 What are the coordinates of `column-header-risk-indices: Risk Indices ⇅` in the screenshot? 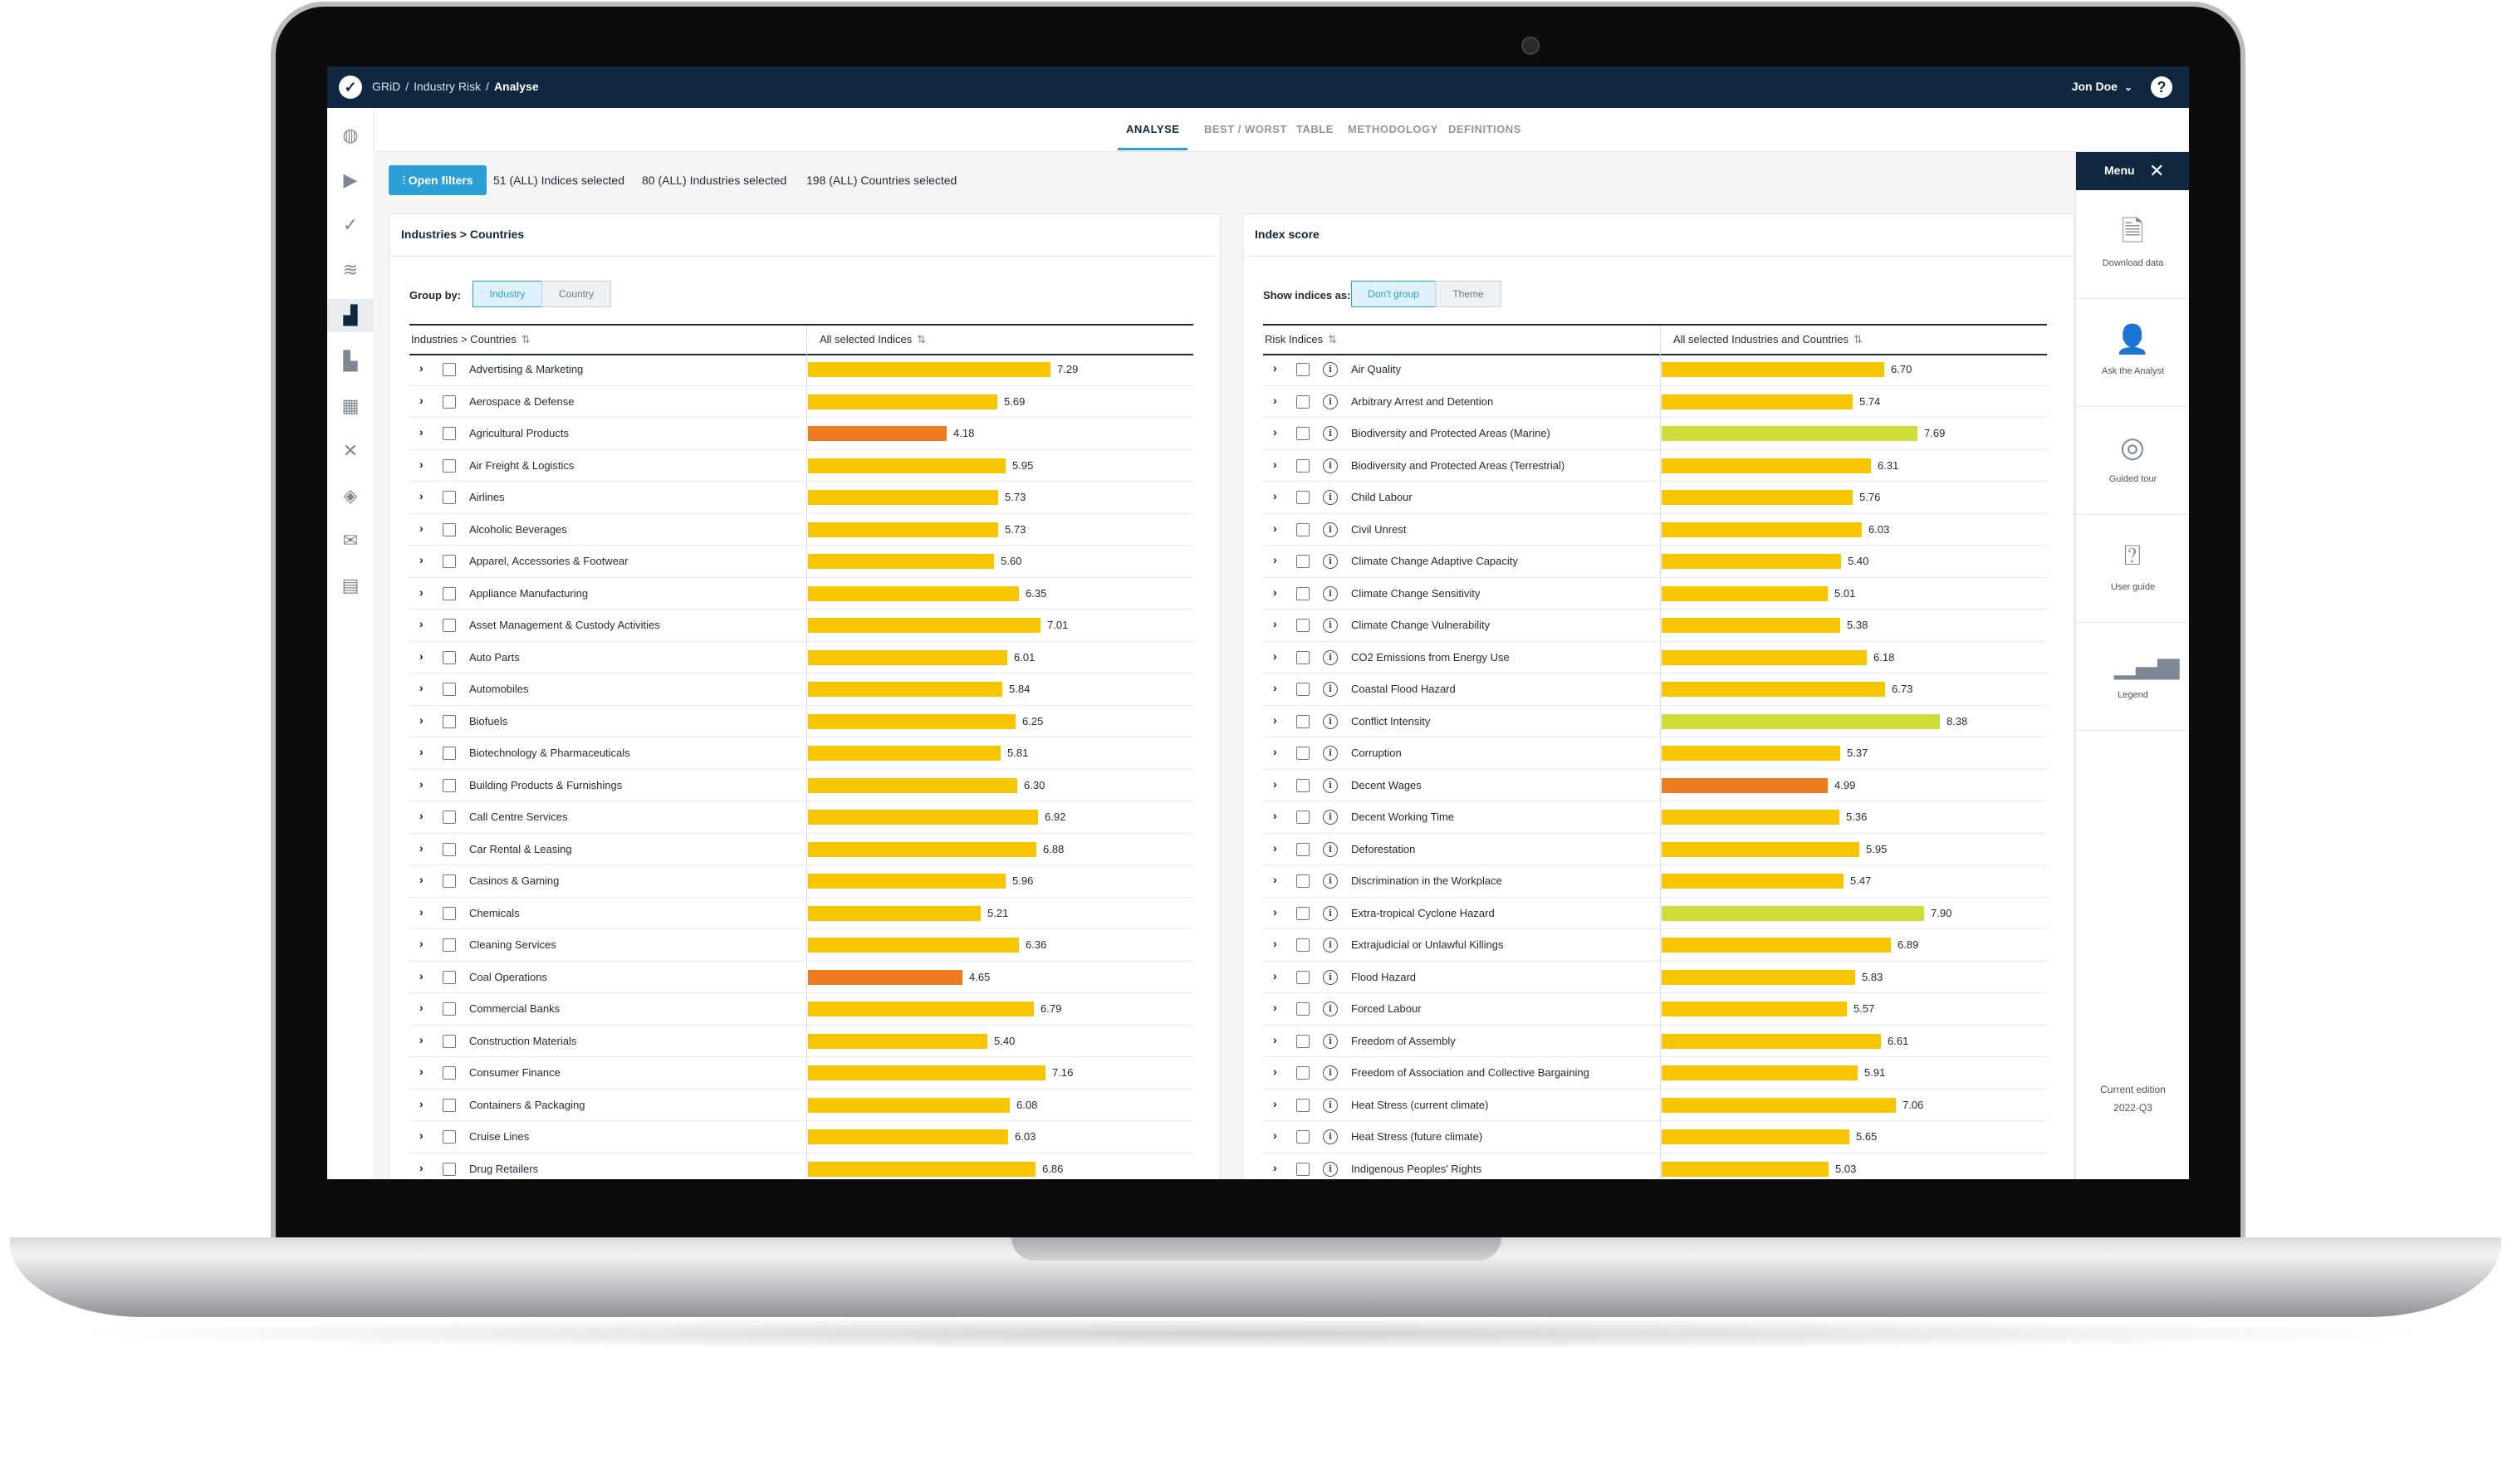 It's located at (1301, 339).